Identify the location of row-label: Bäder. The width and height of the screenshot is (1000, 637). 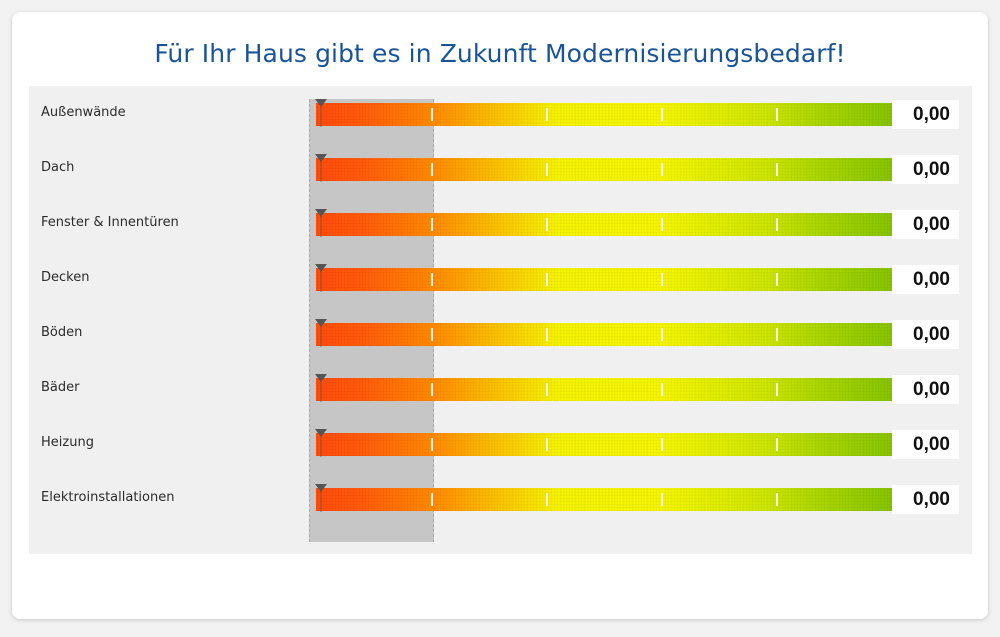
(60, 387).